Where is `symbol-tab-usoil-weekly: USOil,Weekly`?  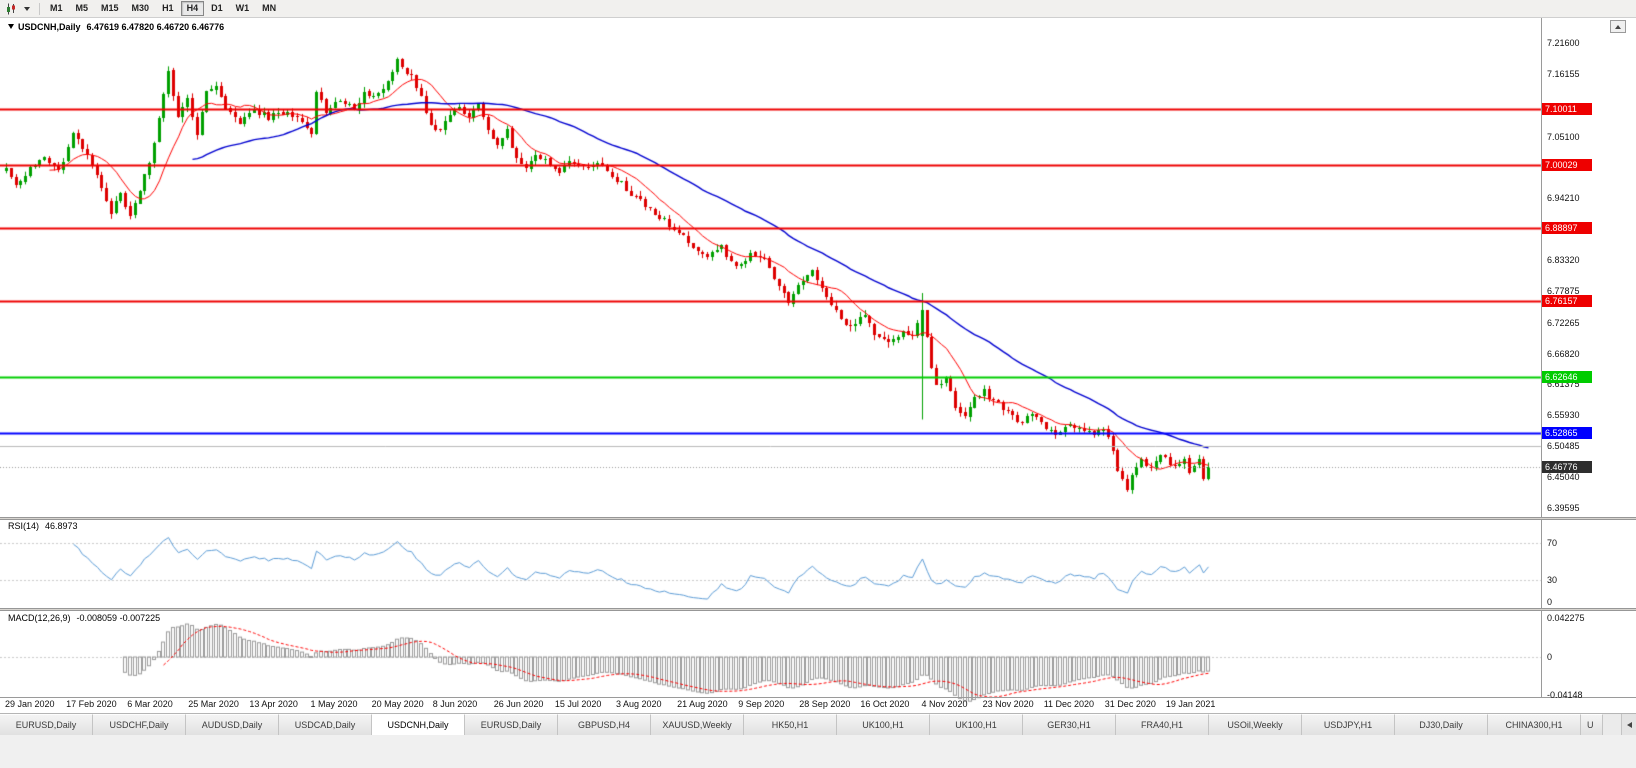
symbol-tab-usoil-weekly: USOil,Weekly is located at coordinates (1255, 724).